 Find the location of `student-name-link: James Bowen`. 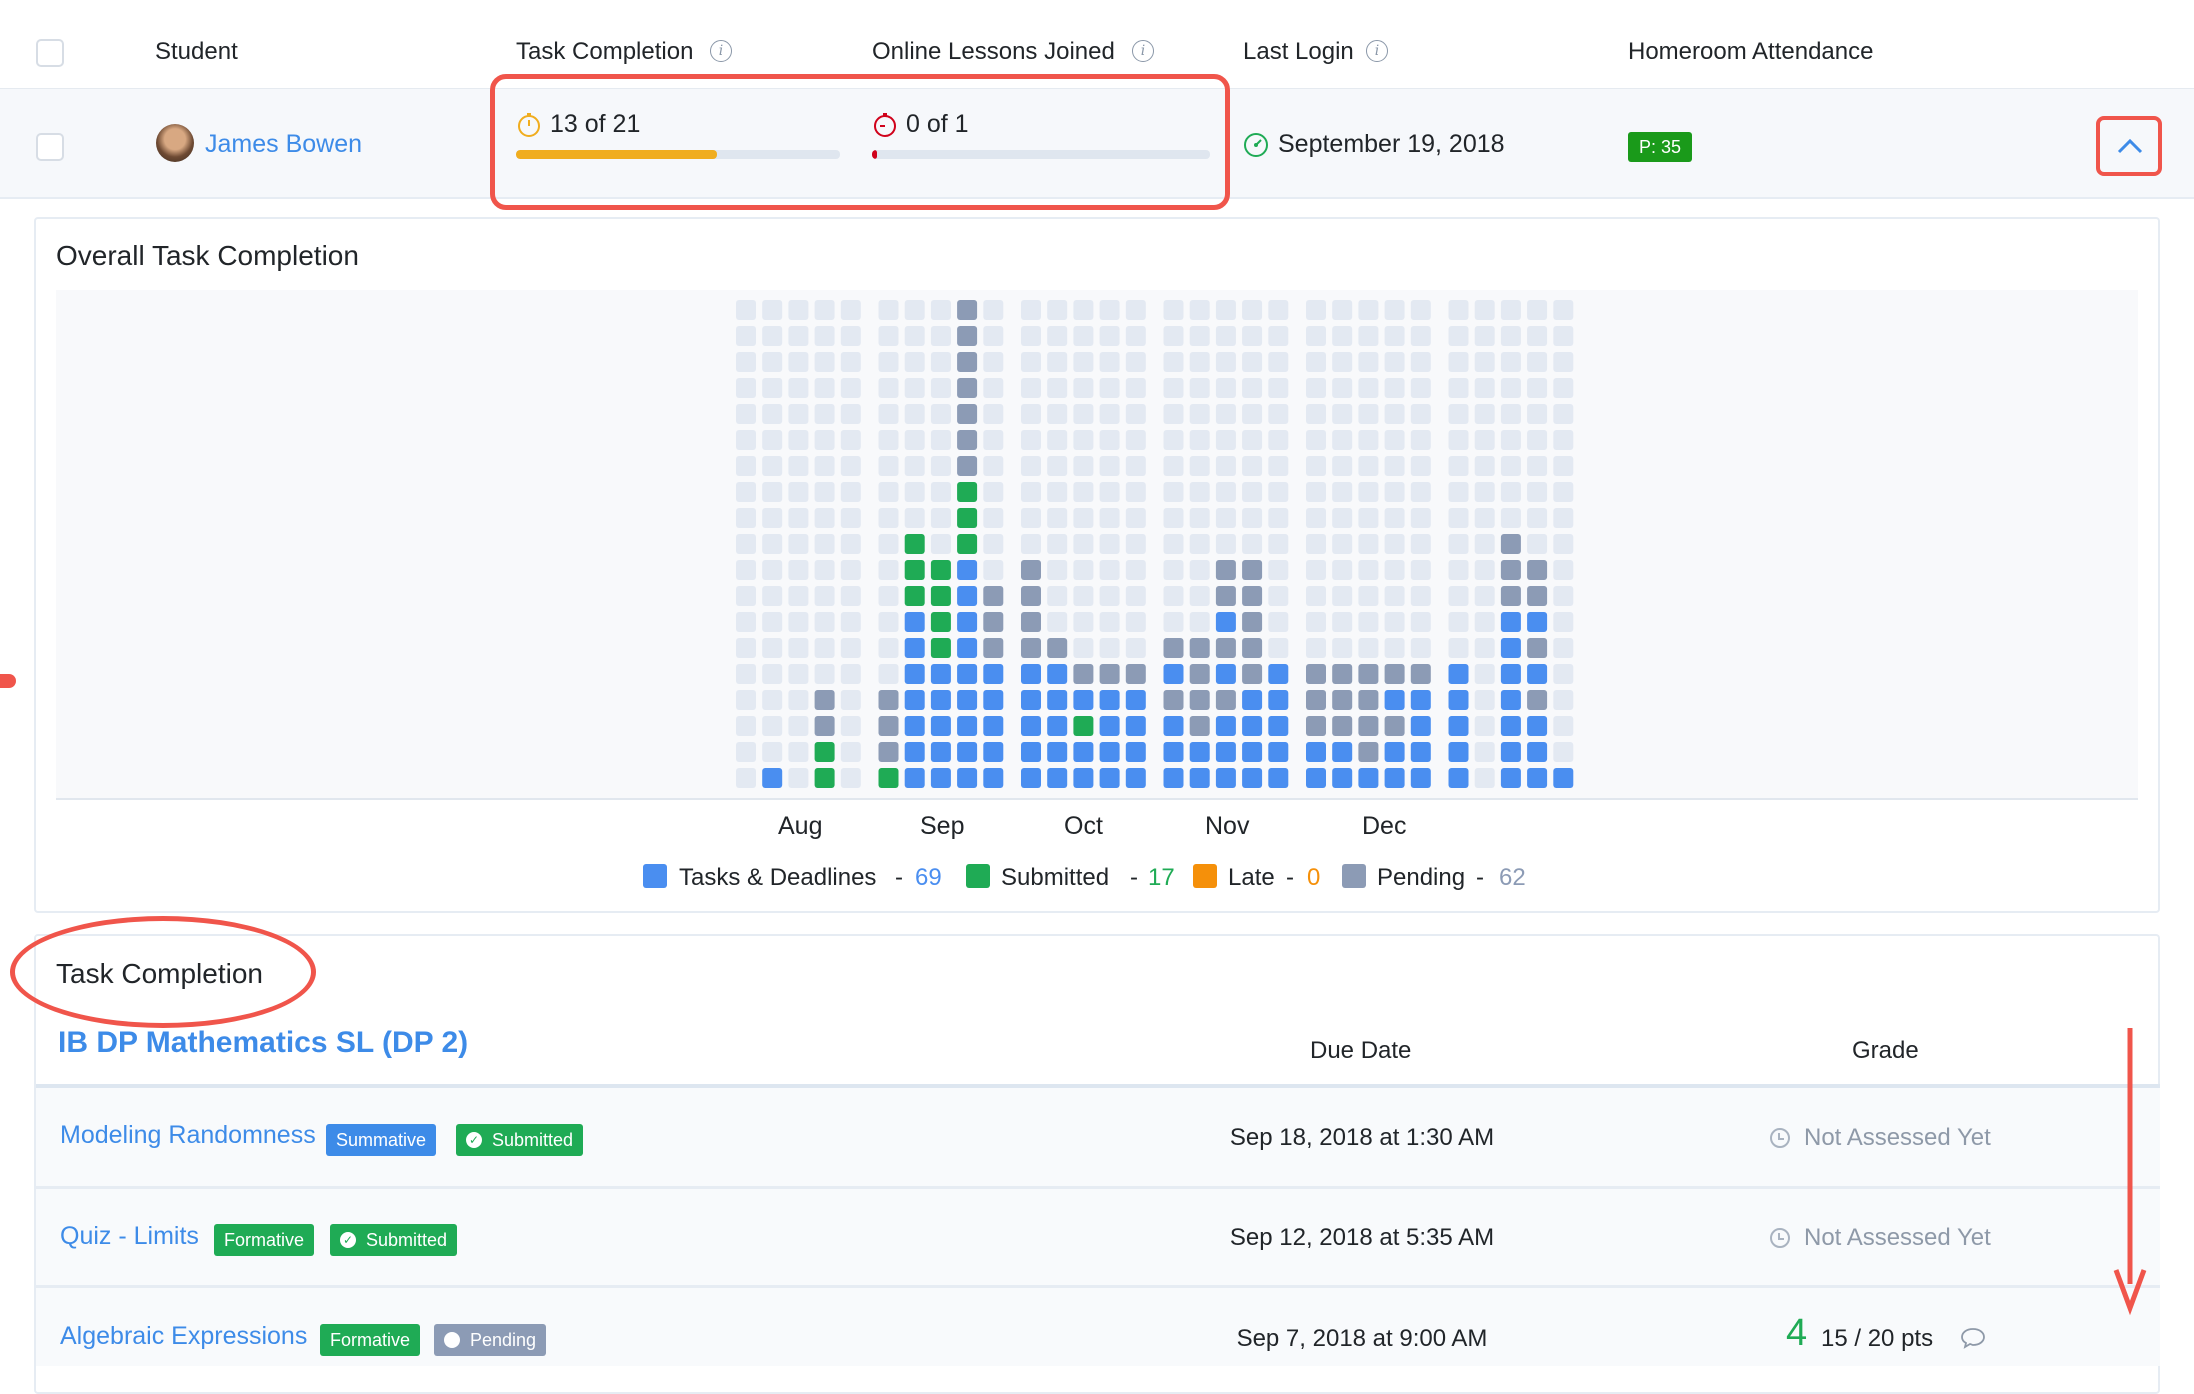

student-name-link: James Bowen is located at coordinates (284, 144).